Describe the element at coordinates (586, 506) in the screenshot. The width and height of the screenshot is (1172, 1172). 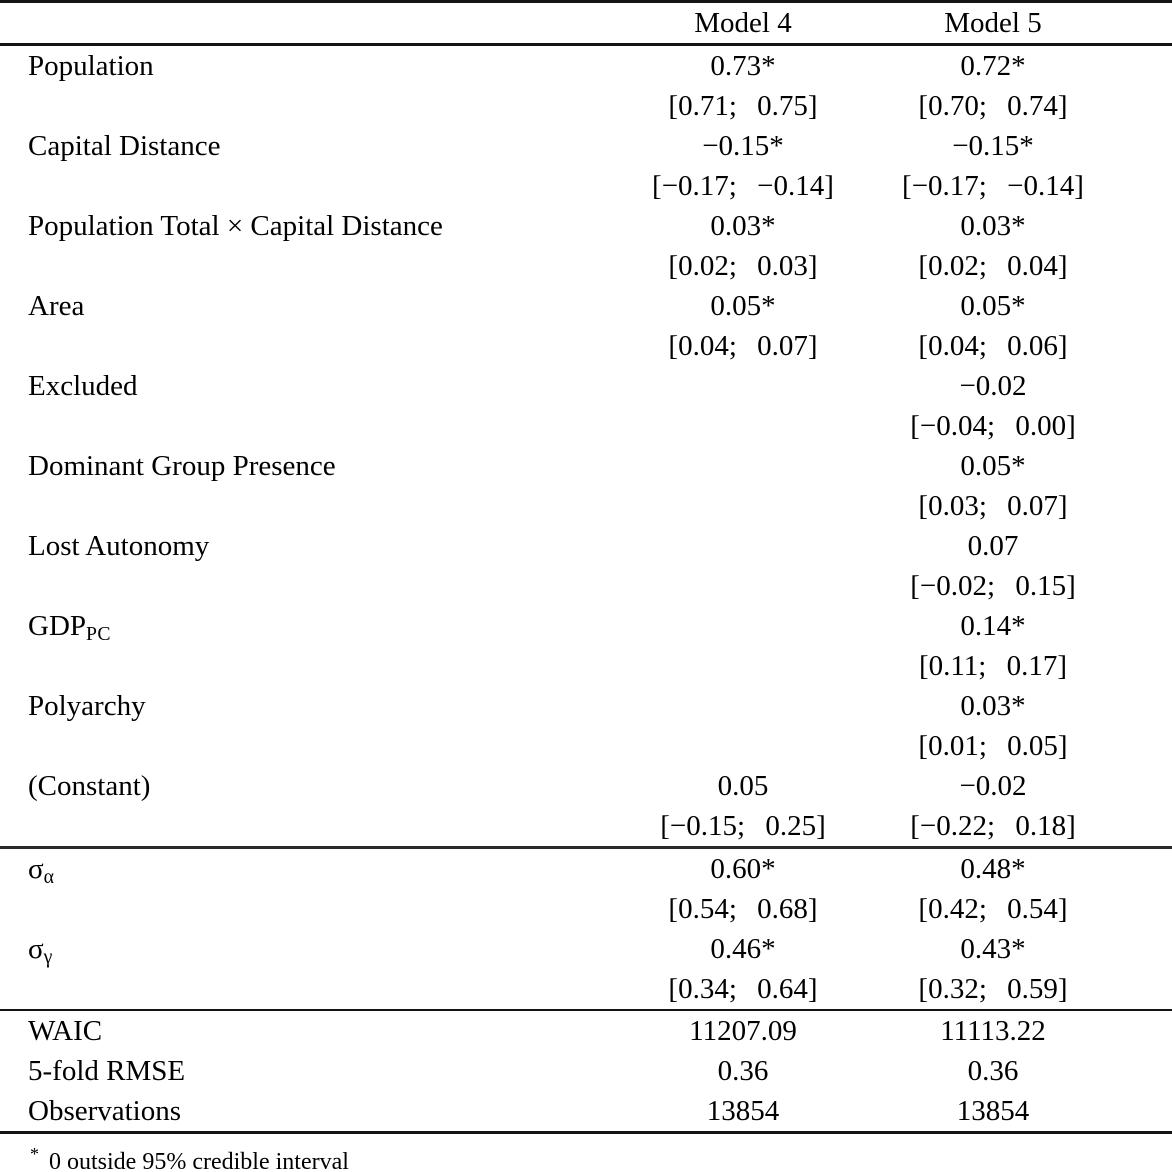
I see `credible-interval-row: [0.03; 0.07]` at that location.